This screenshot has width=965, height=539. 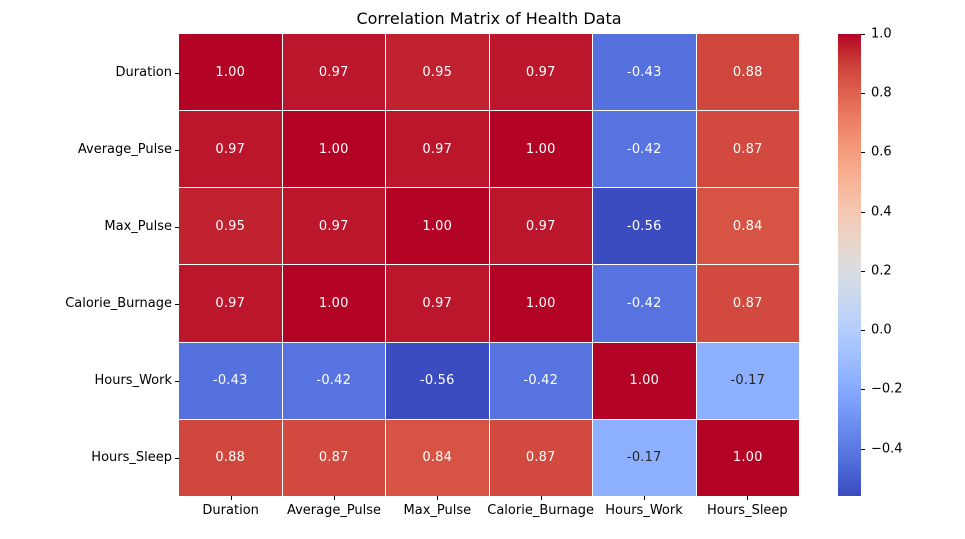 What do you see at coordinates (138, 226) in the screenshot?
I see `y-tick-label: Max_Pulse` at bounding box center [138, 226].